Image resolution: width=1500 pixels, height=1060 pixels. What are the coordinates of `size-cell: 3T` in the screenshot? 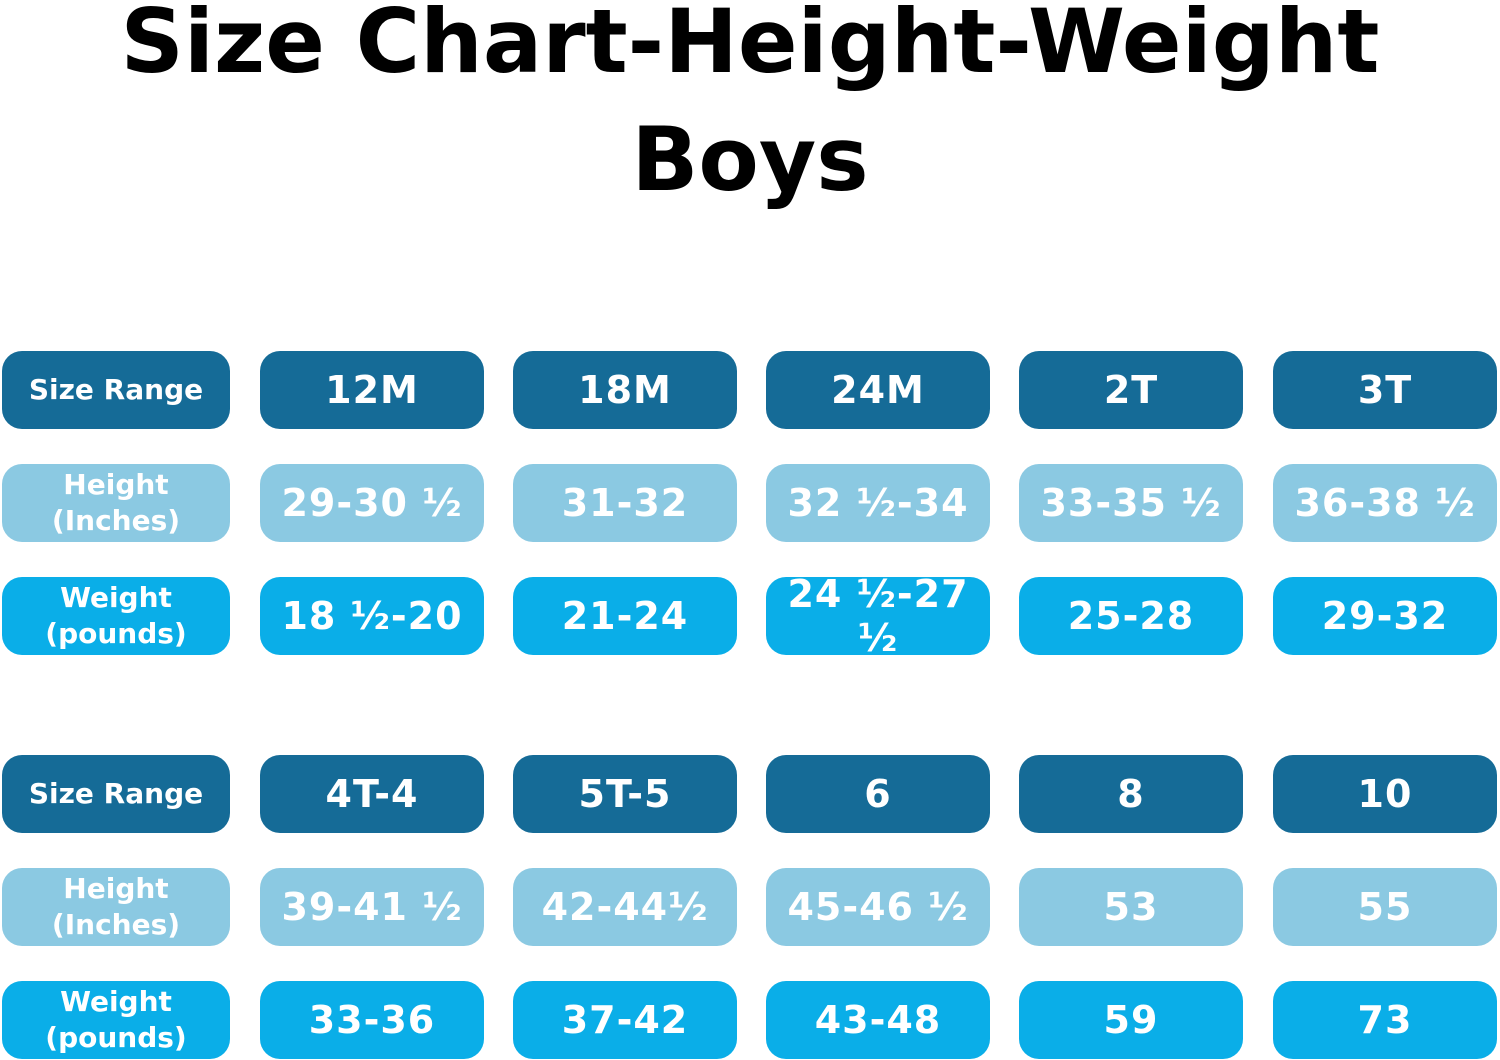 It's located at (1385, 390).